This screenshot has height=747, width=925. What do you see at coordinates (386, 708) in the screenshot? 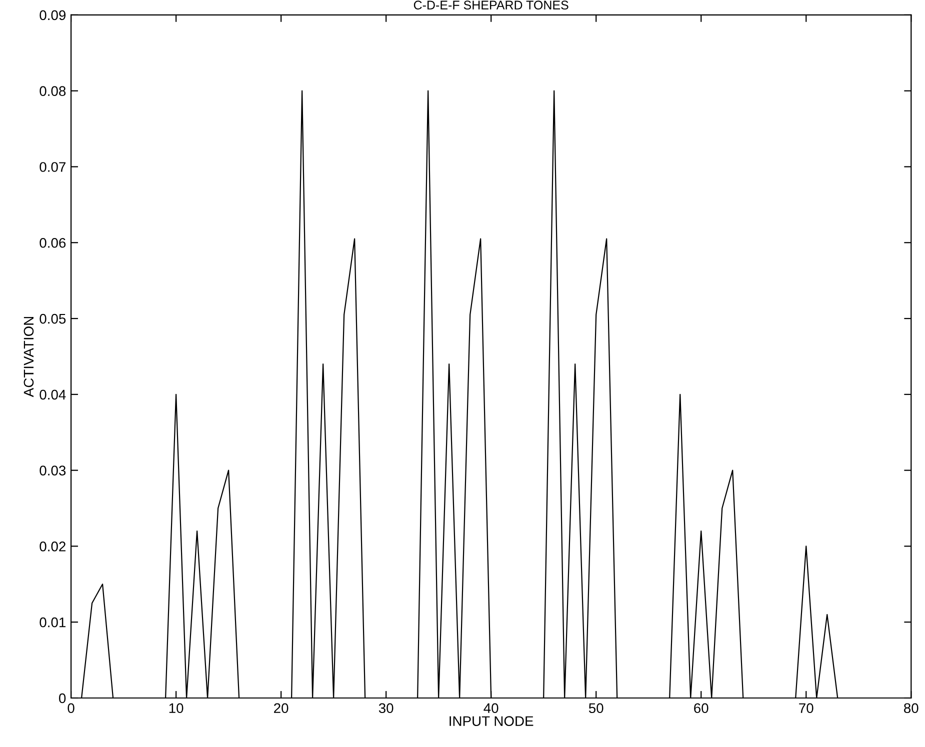
I see `x-tick-label: 30` at bounding box center [386, 708].